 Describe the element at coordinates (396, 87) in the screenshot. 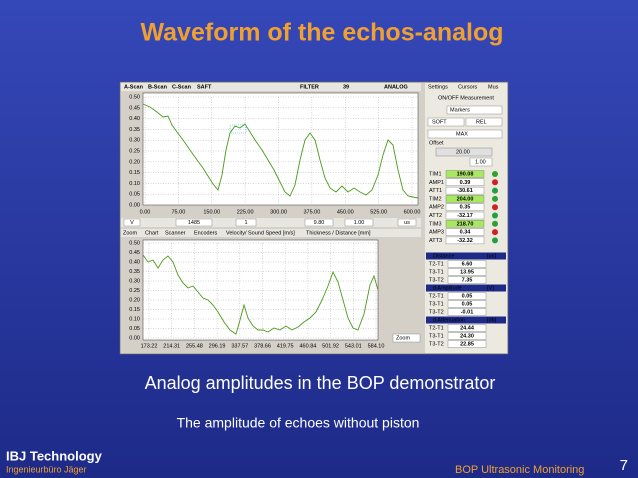

I see `toolbar-item: ANALOG` at that location.